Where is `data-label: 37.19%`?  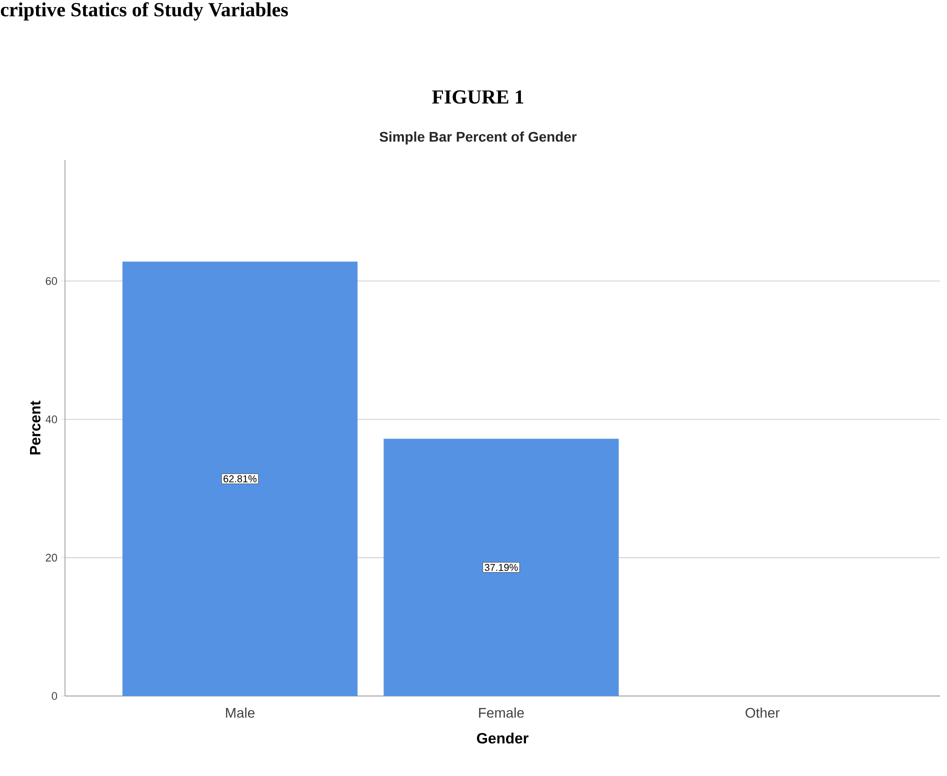 data-label: 37.19% is located at coordinates (501, 567).